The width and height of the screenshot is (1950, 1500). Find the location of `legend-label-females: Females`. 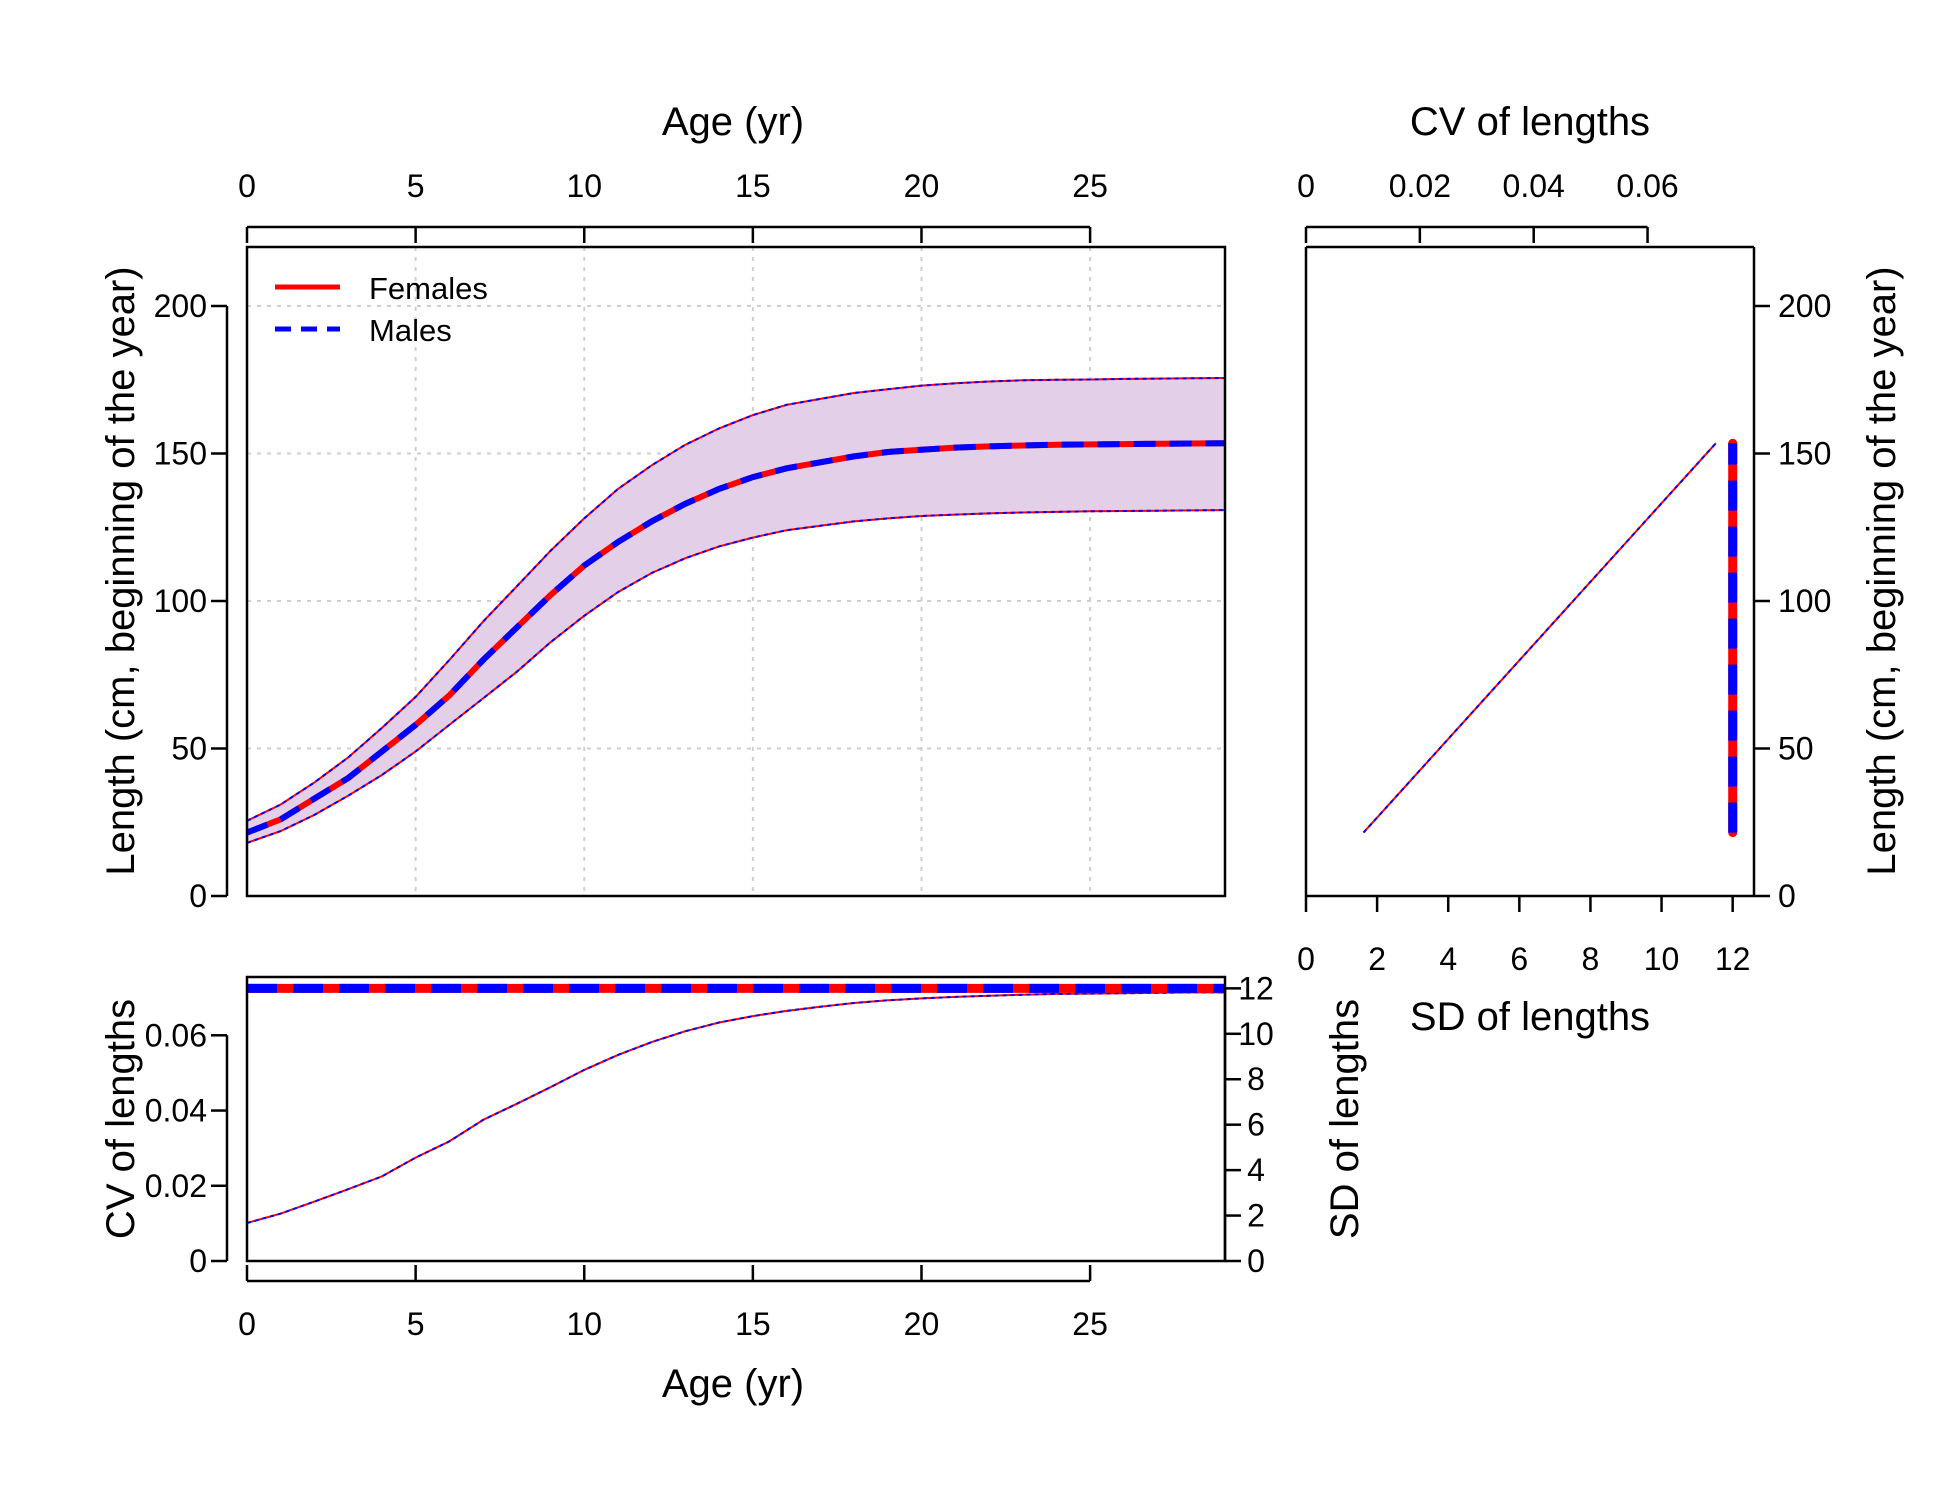

legend-label-females: Females is located at coordinates (428, 288).